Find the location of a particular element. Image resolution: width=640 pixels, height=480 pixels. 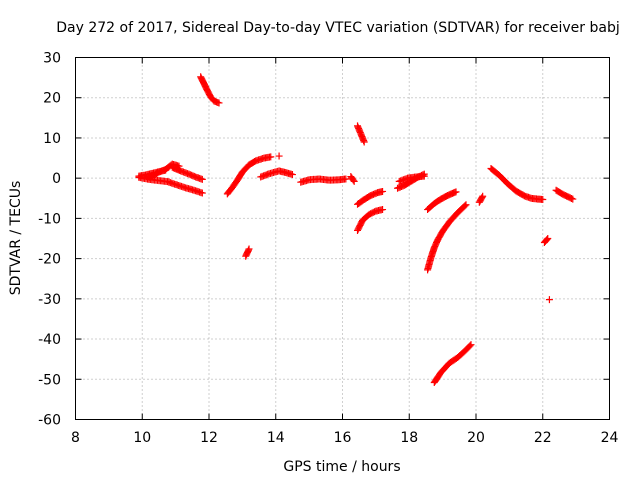

y-tick-label: -30 is located at coordinates (49, 300).